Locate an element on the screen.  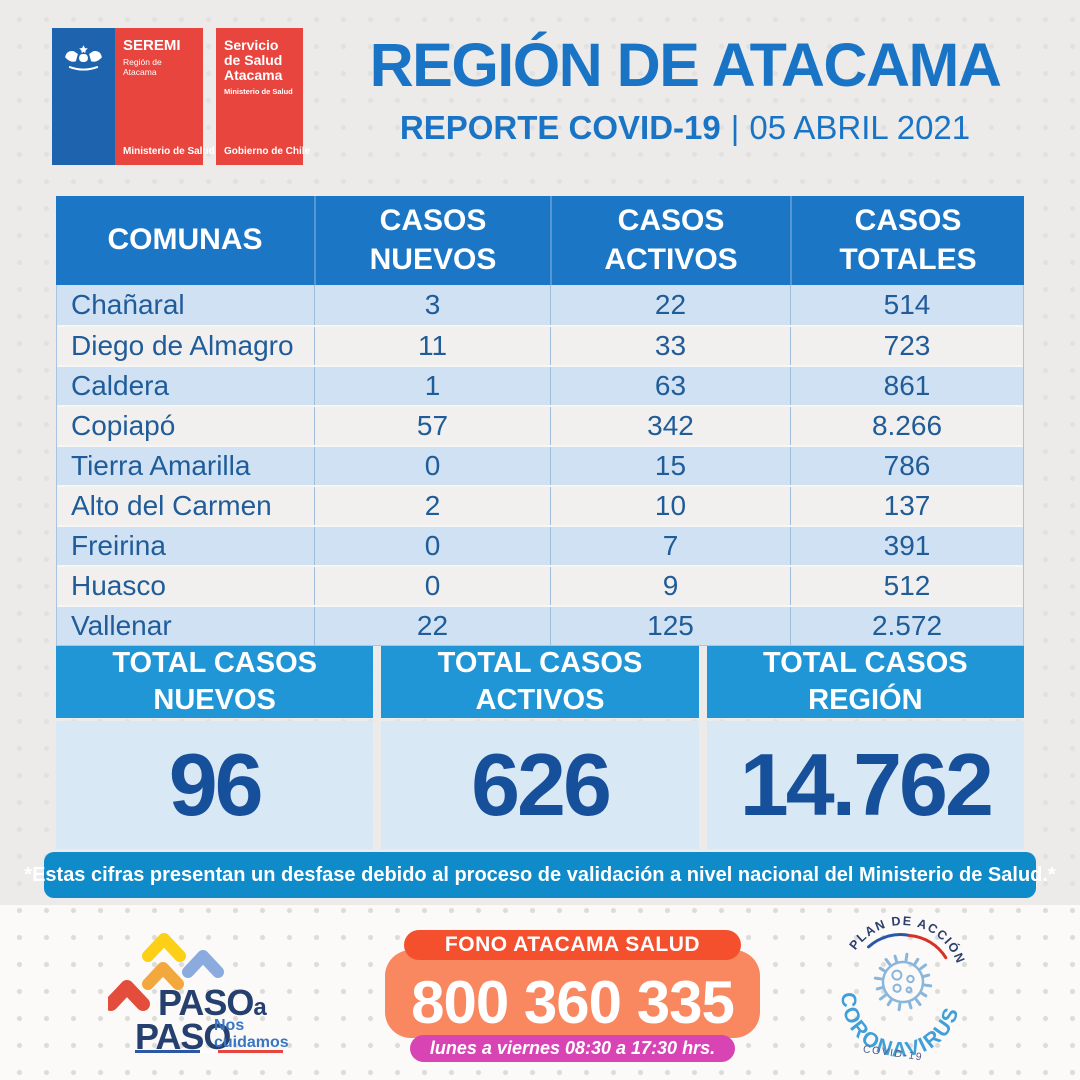
stamp-top-text: PLAN DE ACCIÓN is located at coordinates (909, 937).